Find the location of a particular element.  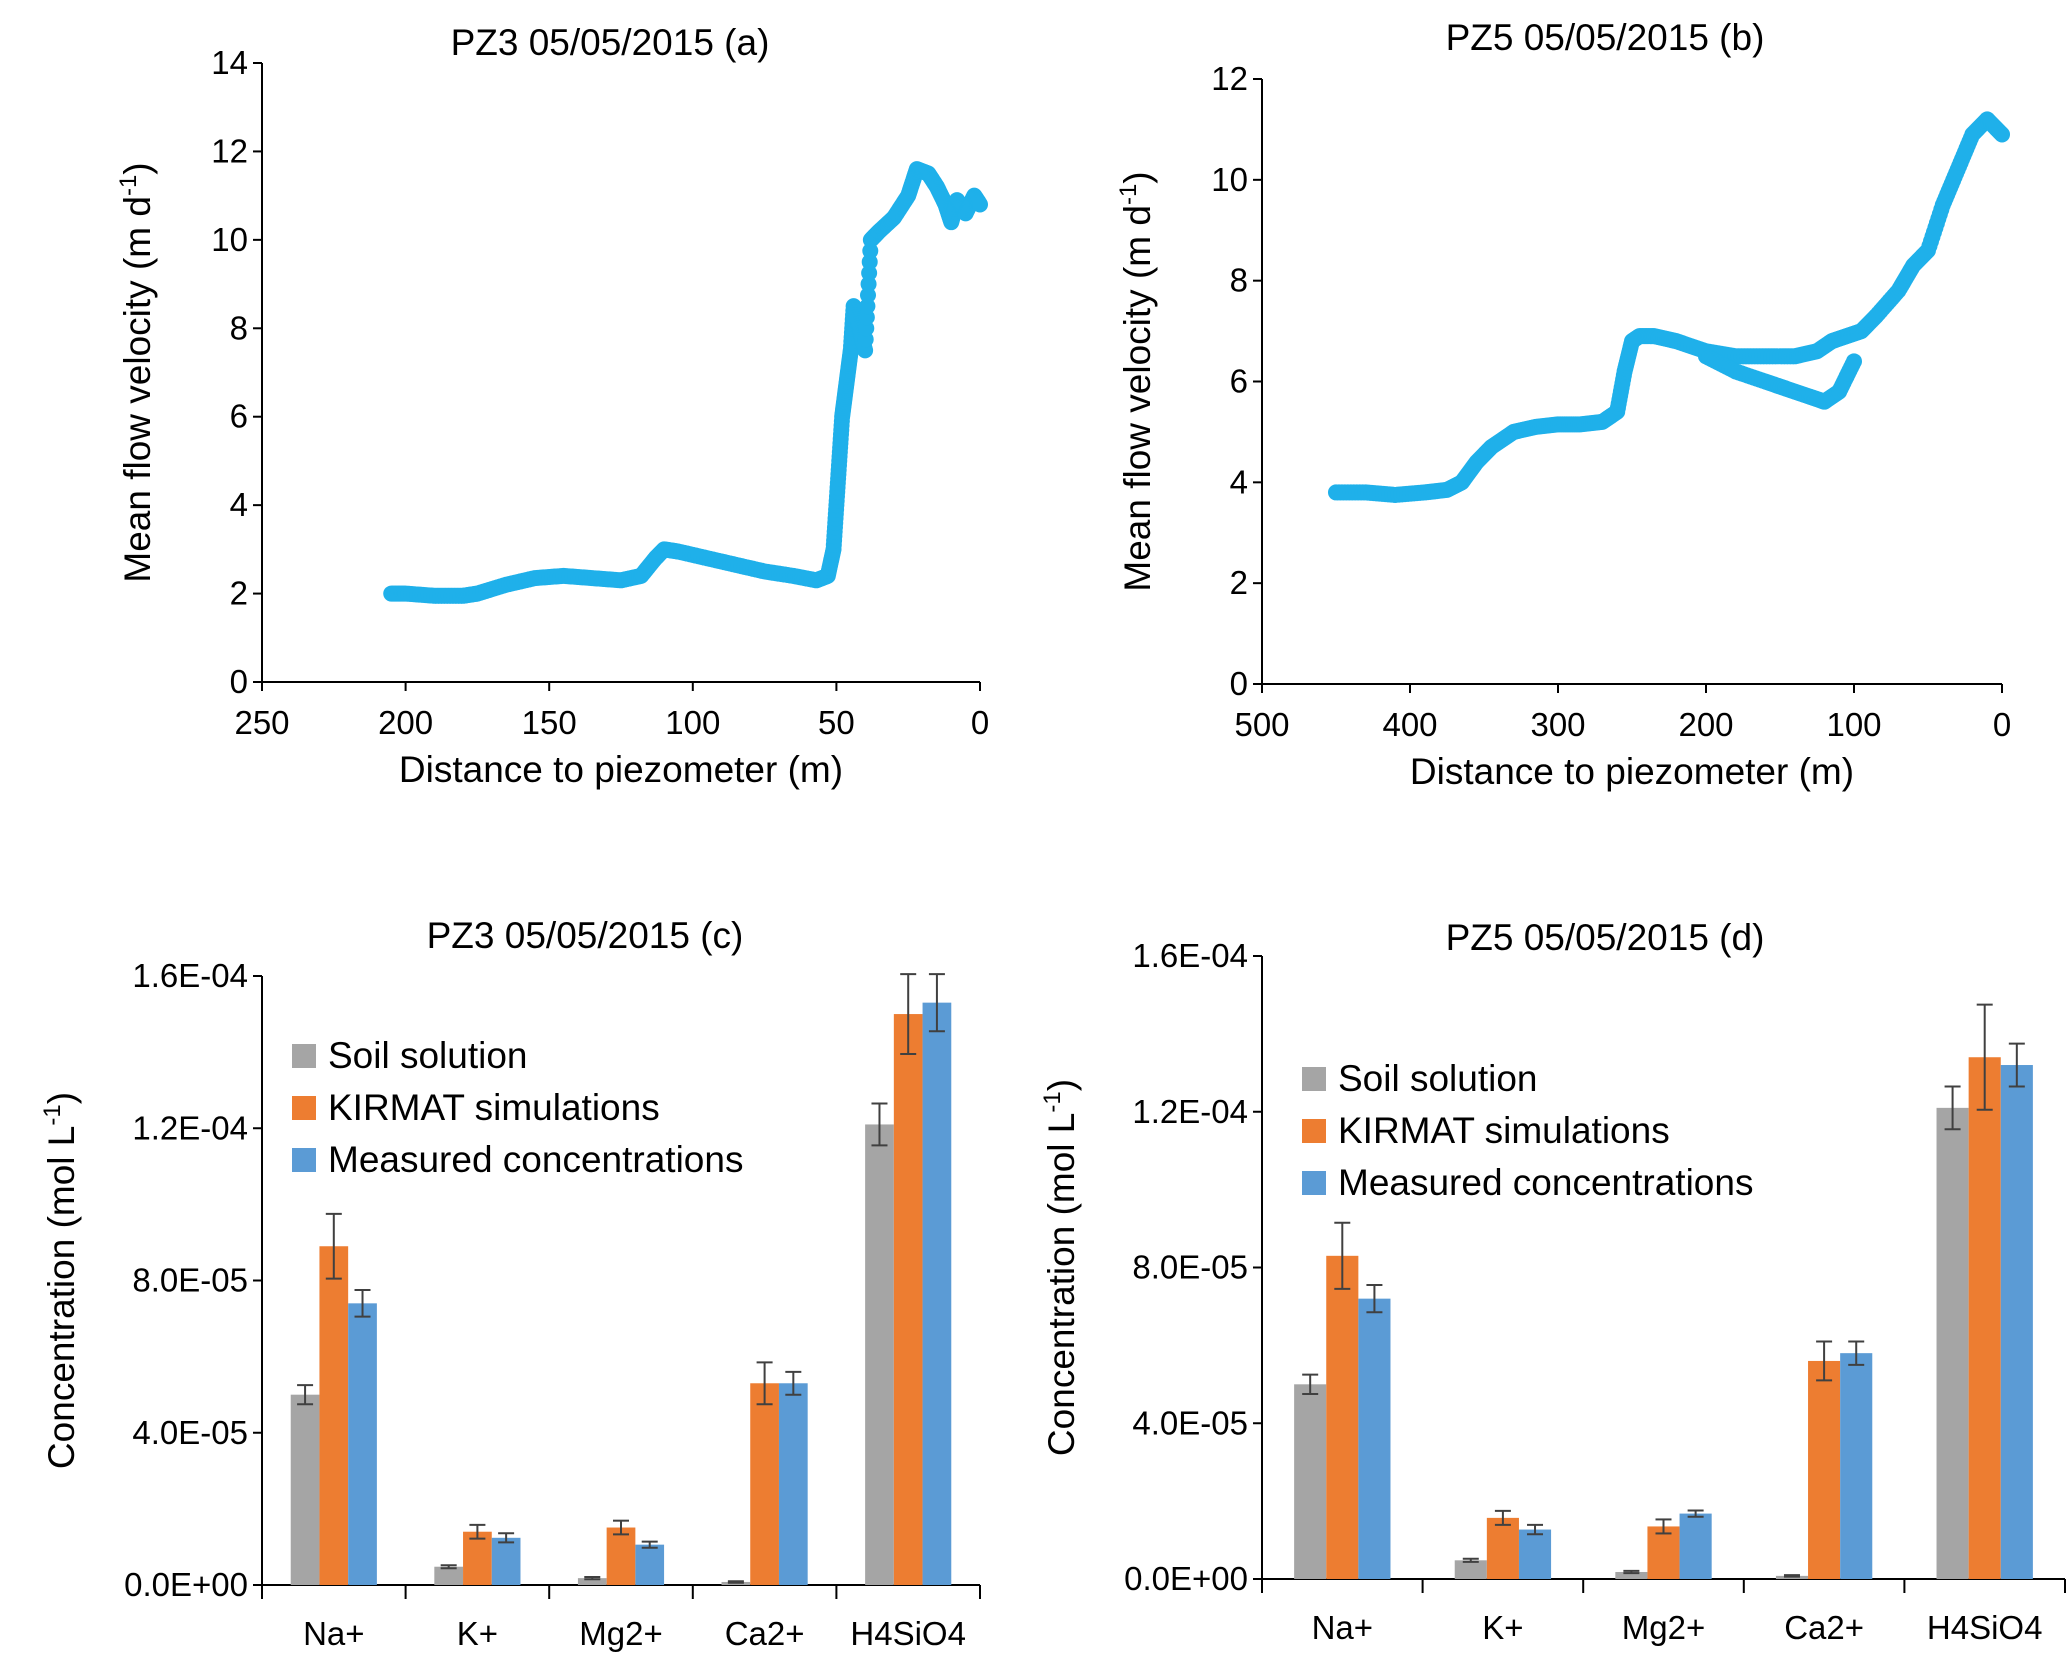

legend-label: Measured concentrations is located at coordinates (535, 1159).